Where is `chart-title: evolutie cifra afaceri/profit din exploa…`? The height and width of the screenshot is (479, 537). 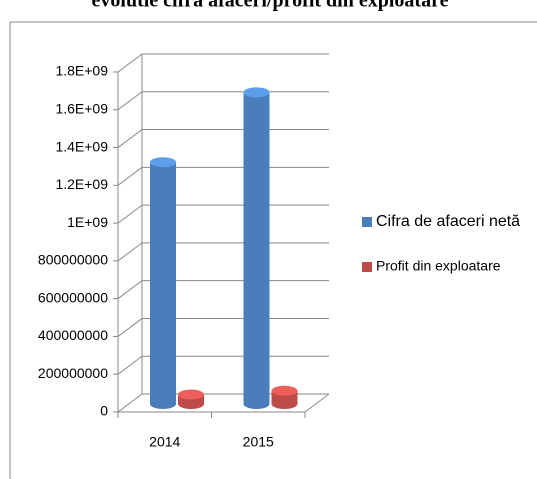 chart-title: evolutie cifra afaceri/profit din exploa… is located at coordinates (270, 6).